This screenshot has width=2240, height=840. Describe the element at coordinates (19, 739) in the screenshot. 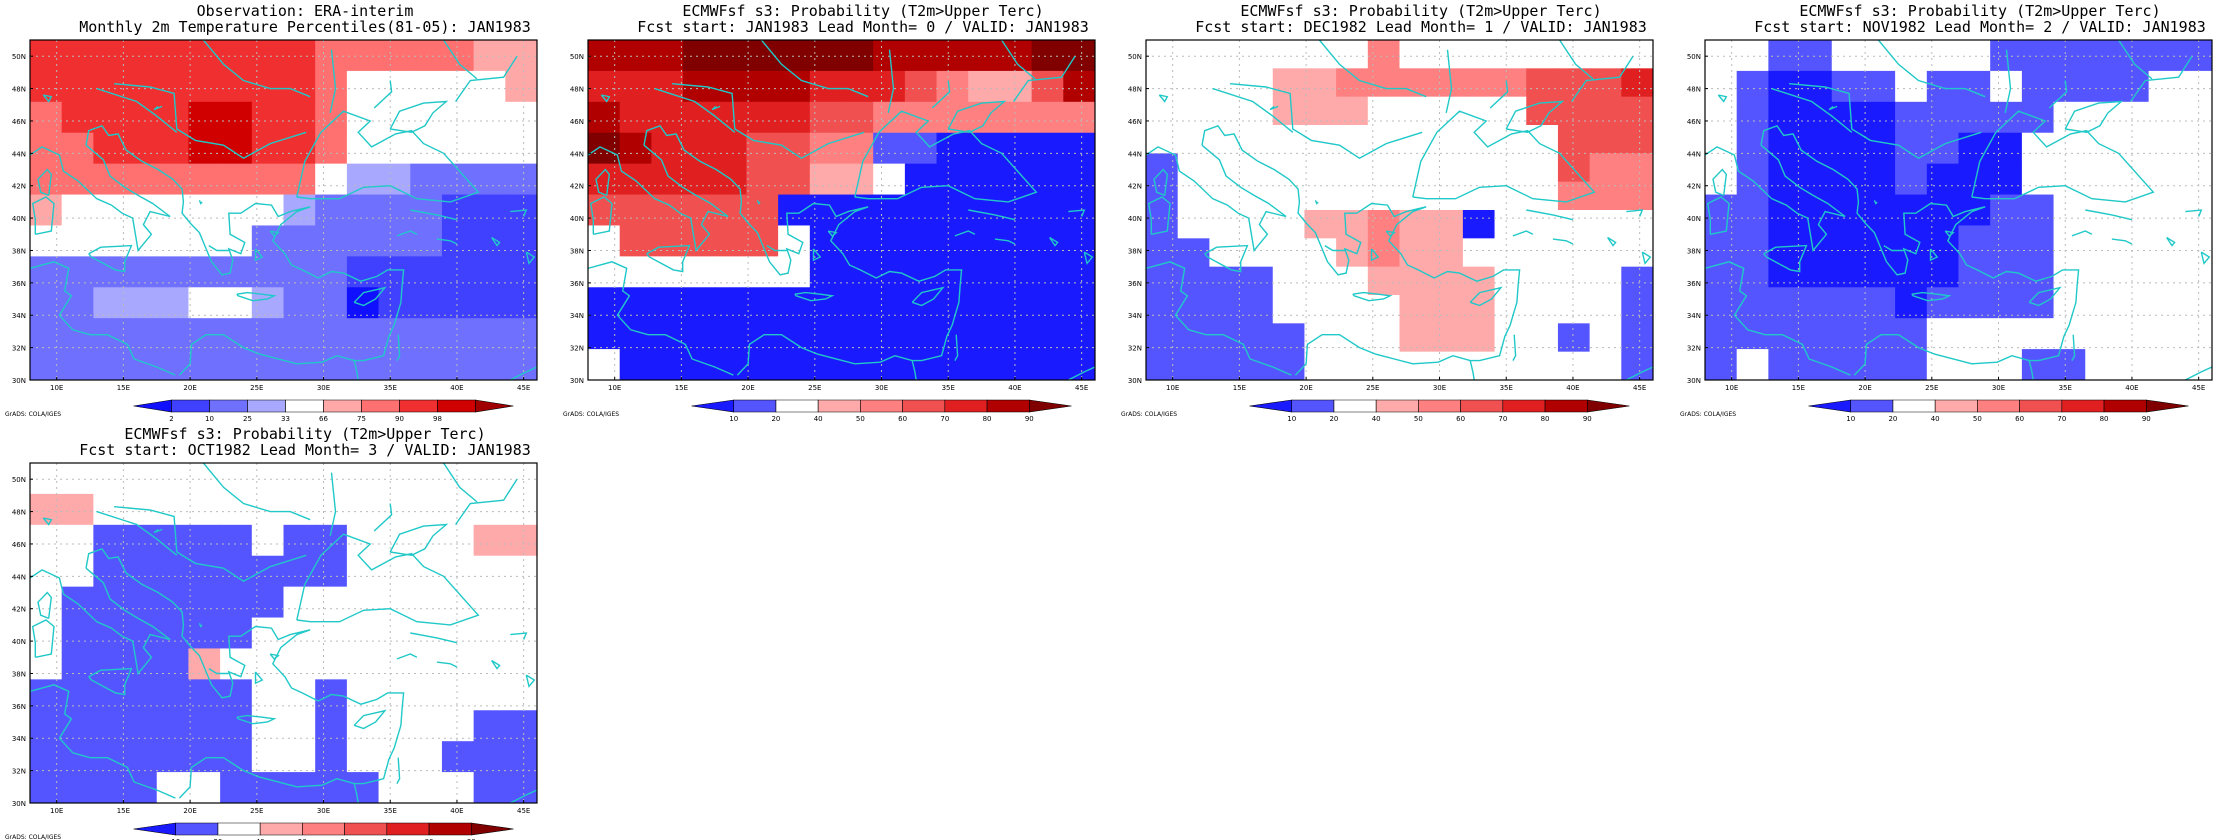

I see `lat-label: 34N` at that location.